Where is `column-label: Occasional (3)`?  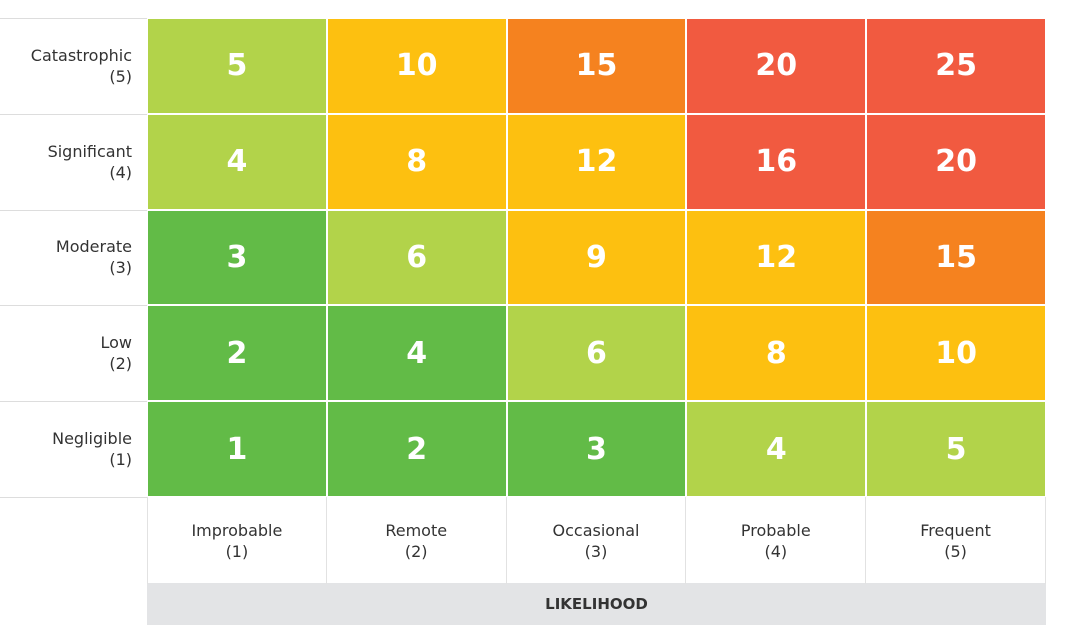
column-label: Occasional (3) is located at coordinates (597, 540).